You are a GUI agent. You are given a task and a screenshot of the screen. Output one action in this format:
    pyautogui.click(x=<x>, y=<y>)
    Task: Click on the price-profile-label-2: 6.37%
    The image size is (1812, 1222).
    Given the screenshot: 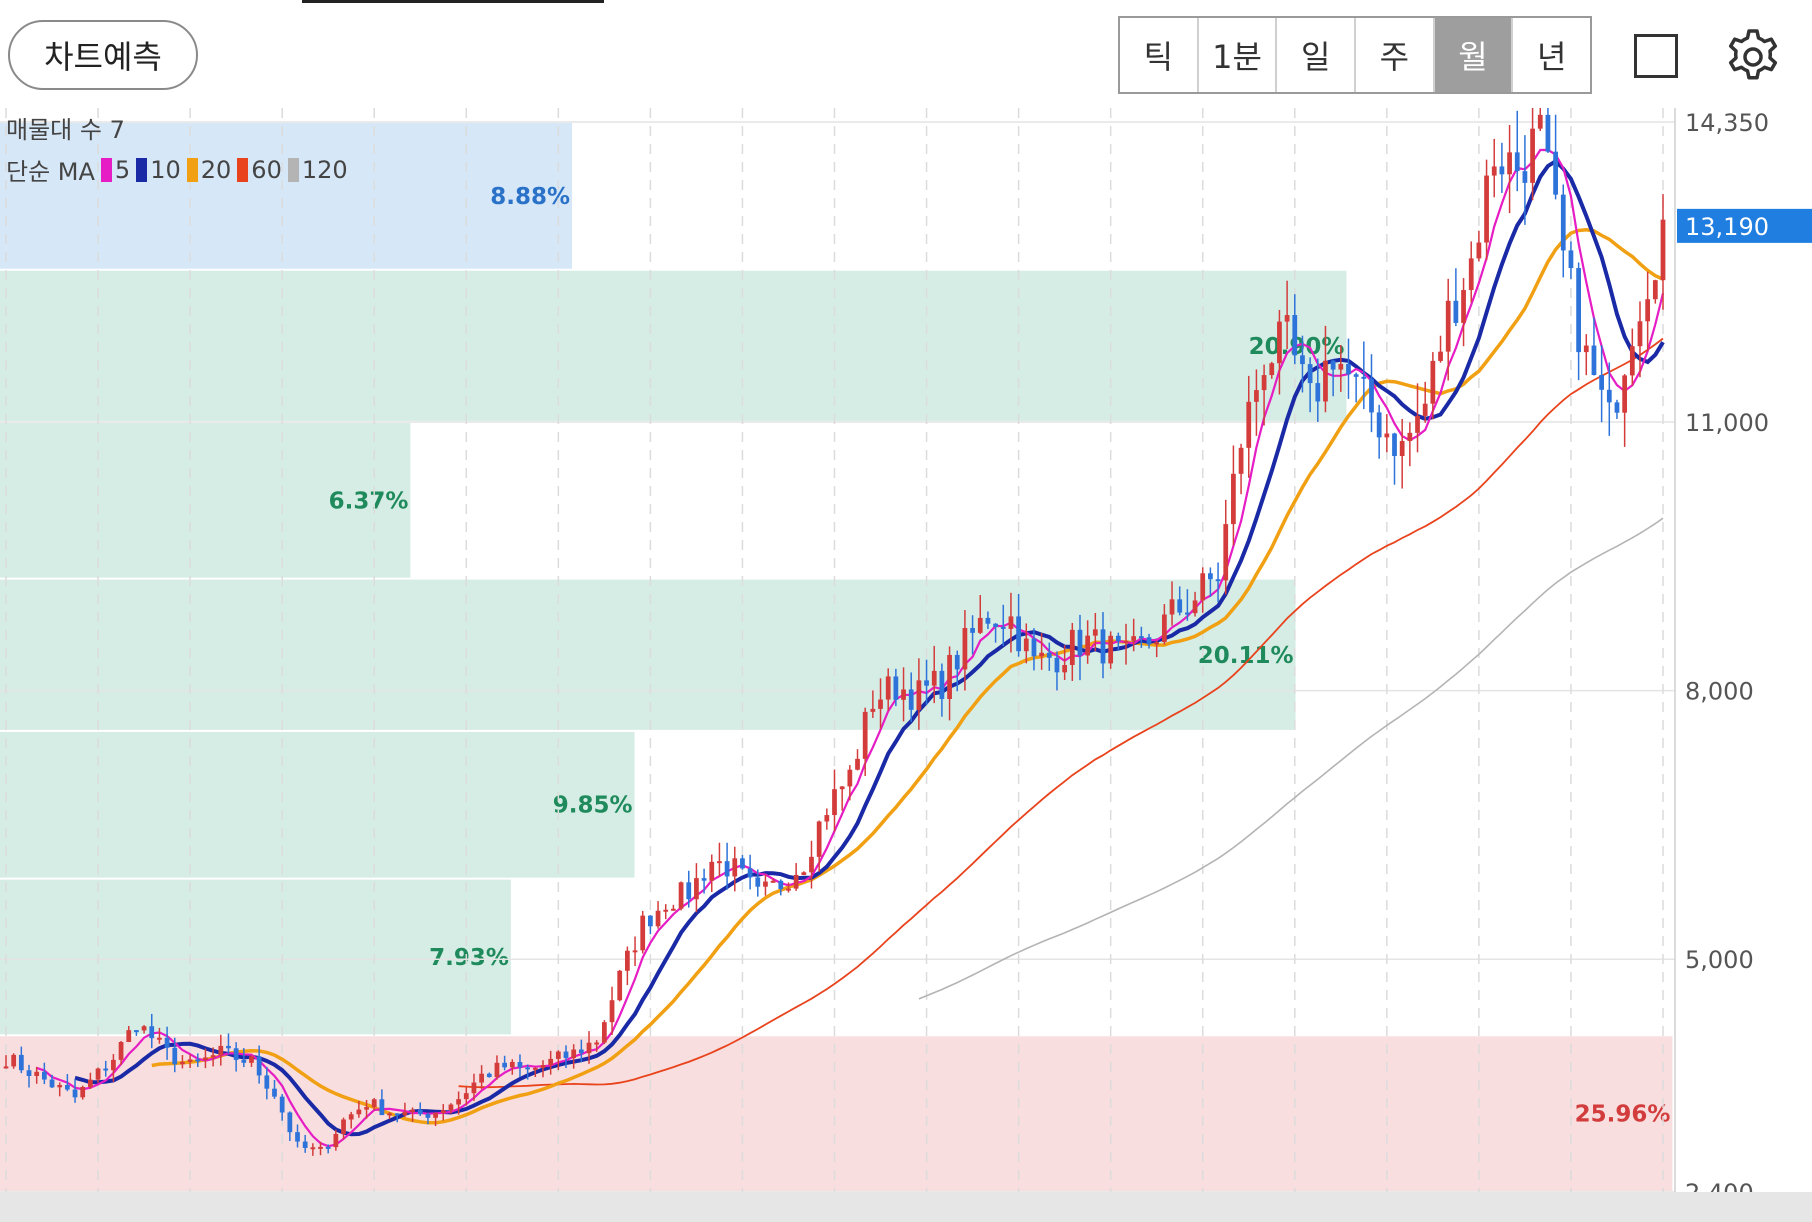 What is the action you would take?
    pyautogui.click(x=369, y=501)
    